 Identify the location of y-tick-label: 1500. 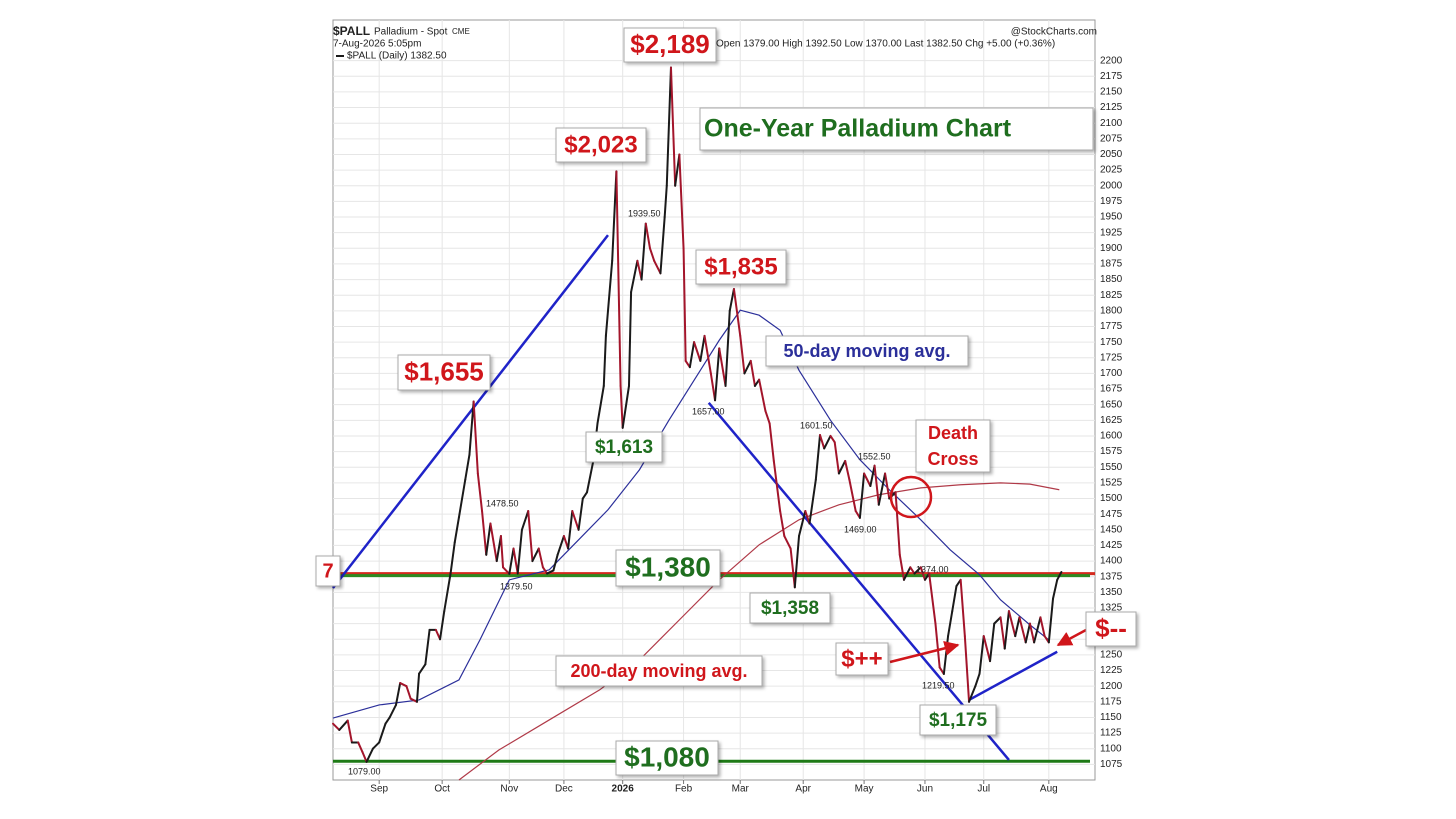
(1111, 498).